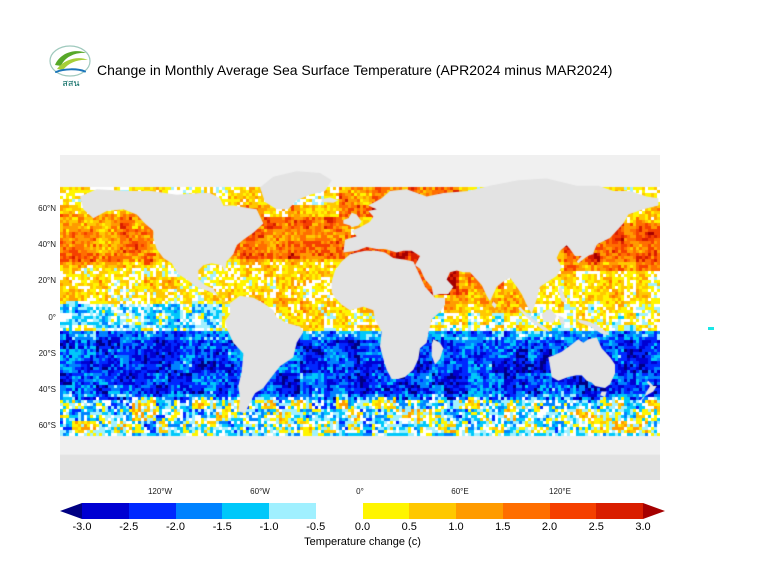 This screenshot has width=776, height=581. What do you see at coordinates (47, 353) in the screenshot?
I see `lat-tick-label: 20°S` at bounding box center [47, 353].